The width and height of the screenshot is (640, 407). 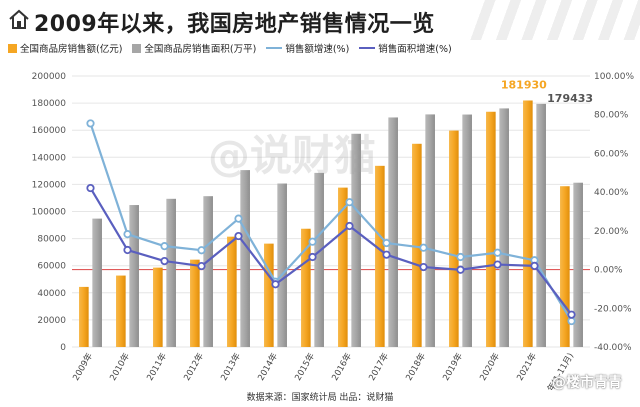 What do you see at coordinates (200, 49) in the screenshot?
I see `legend-label-area: 全国商品房销售面积(万平)` at bounding box center [200, 49].